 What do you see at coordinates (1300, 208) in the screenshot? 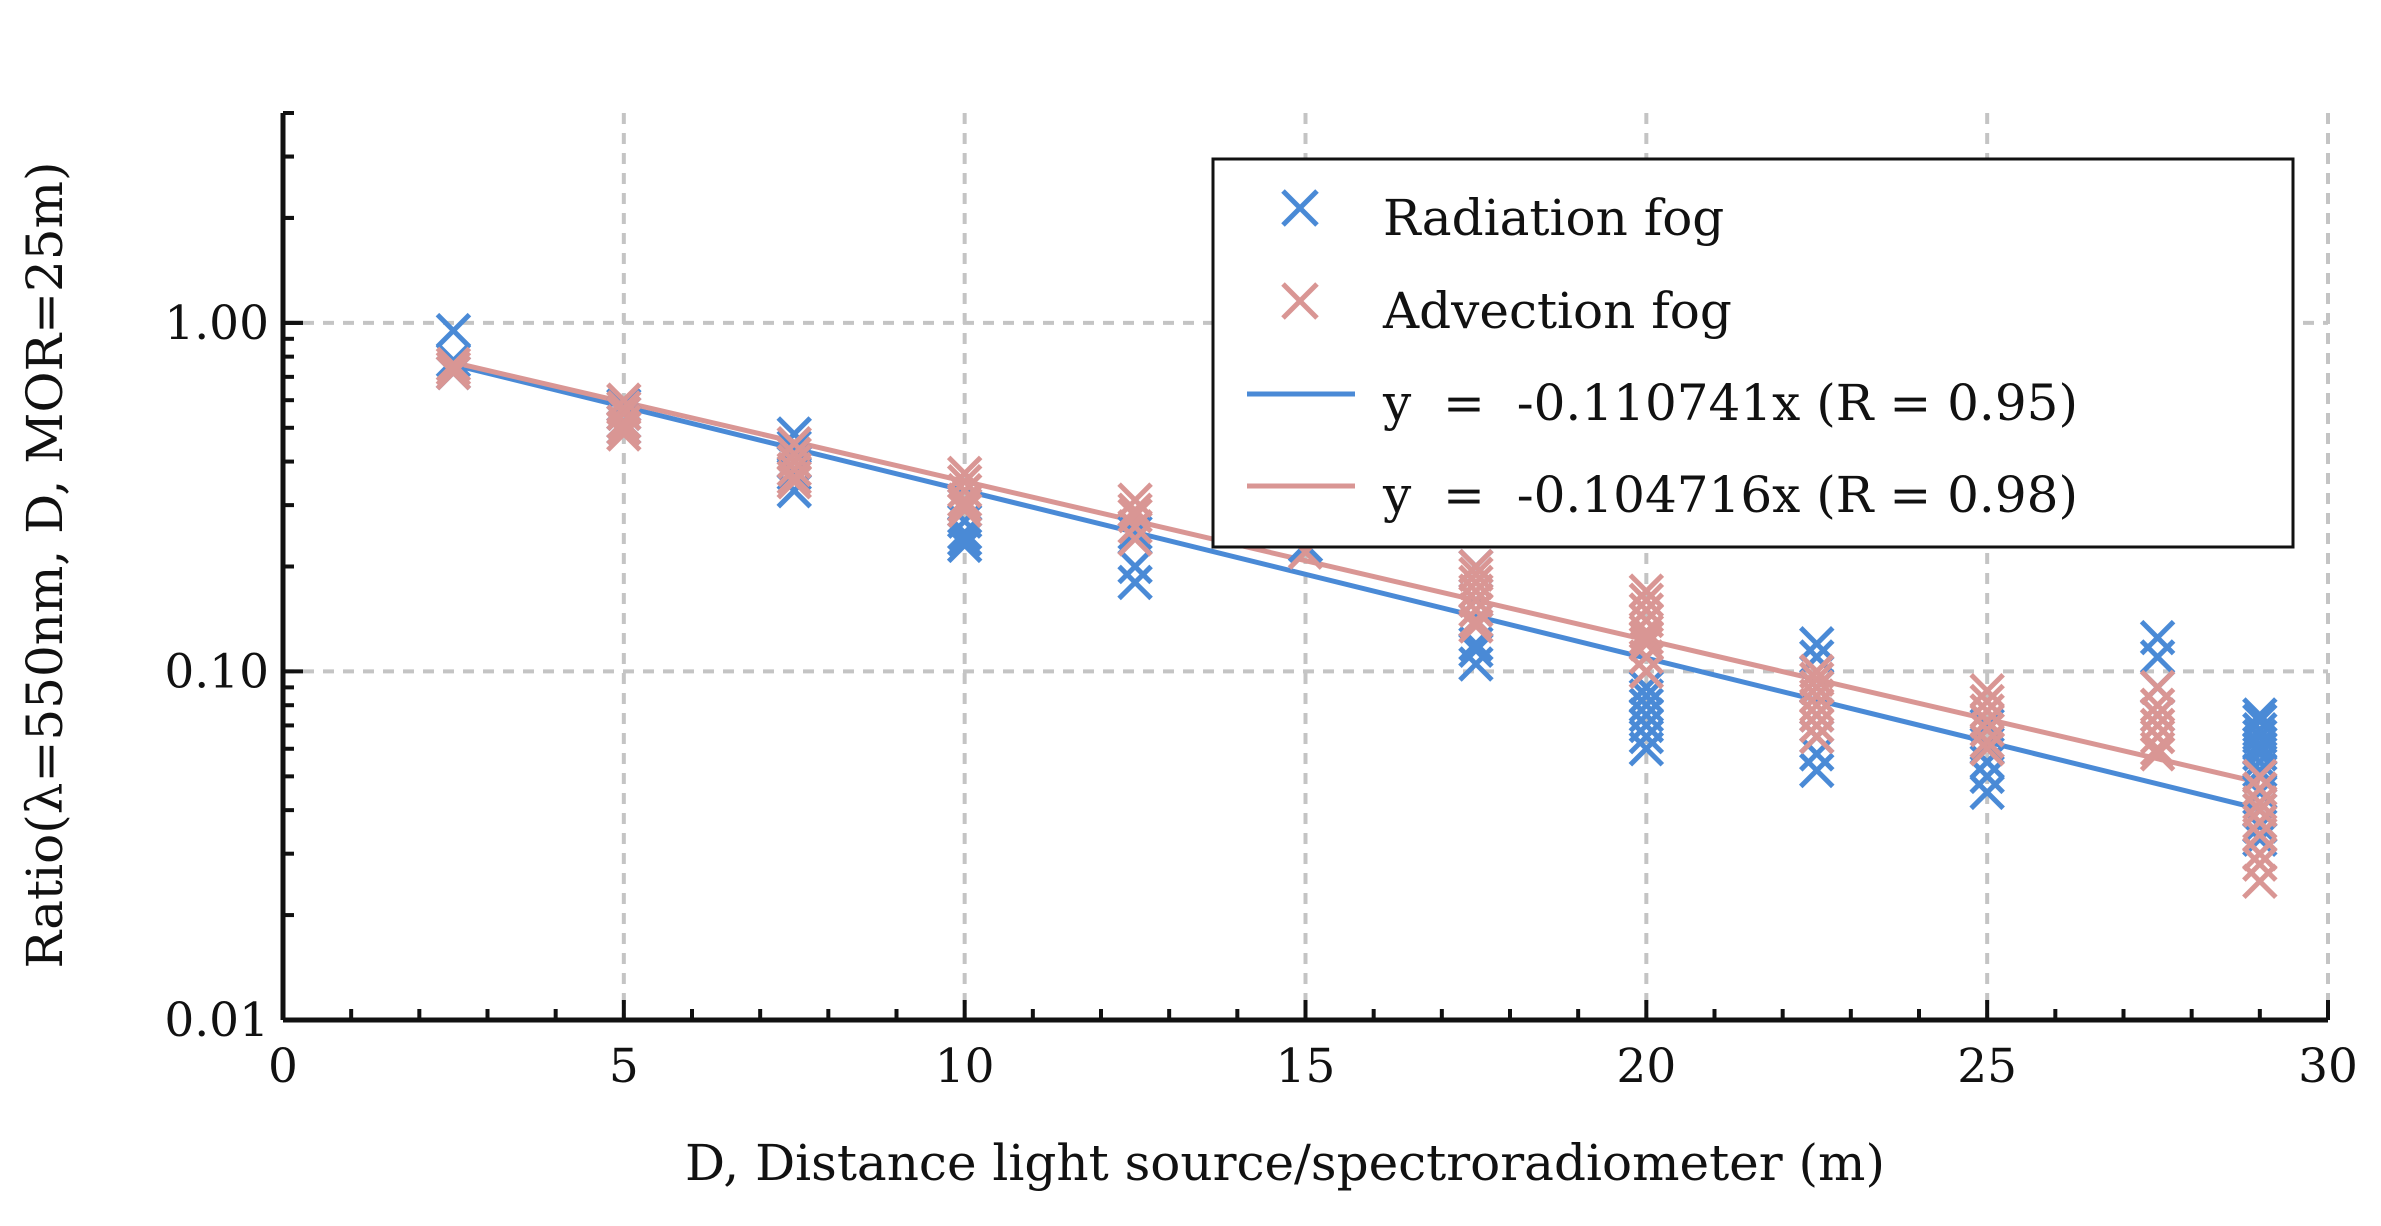
I see `legend-marker-radiation` at bounding box center [1300, 208].